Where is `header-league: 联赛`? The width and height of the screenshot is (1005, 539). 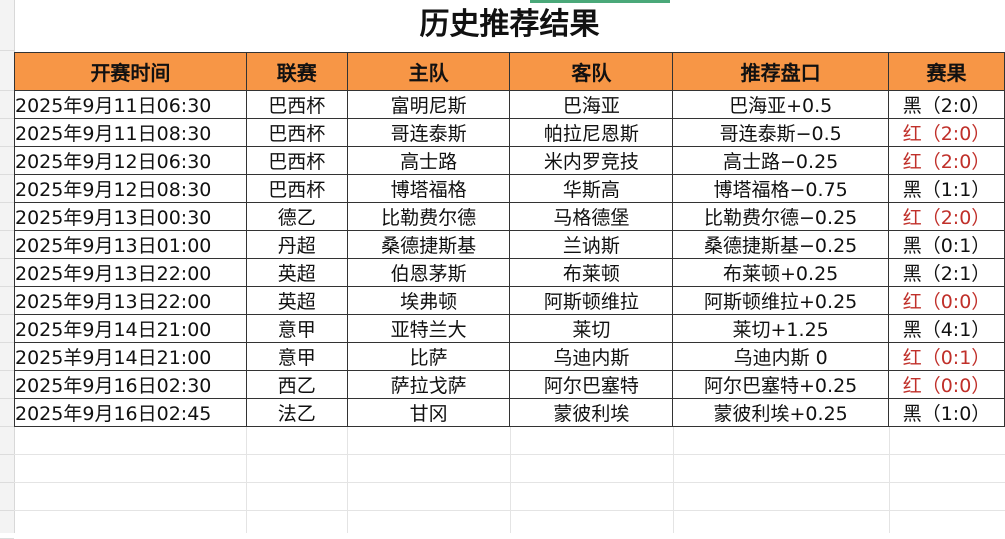
header-league: 联赛 is located at coordinates (296, 71).